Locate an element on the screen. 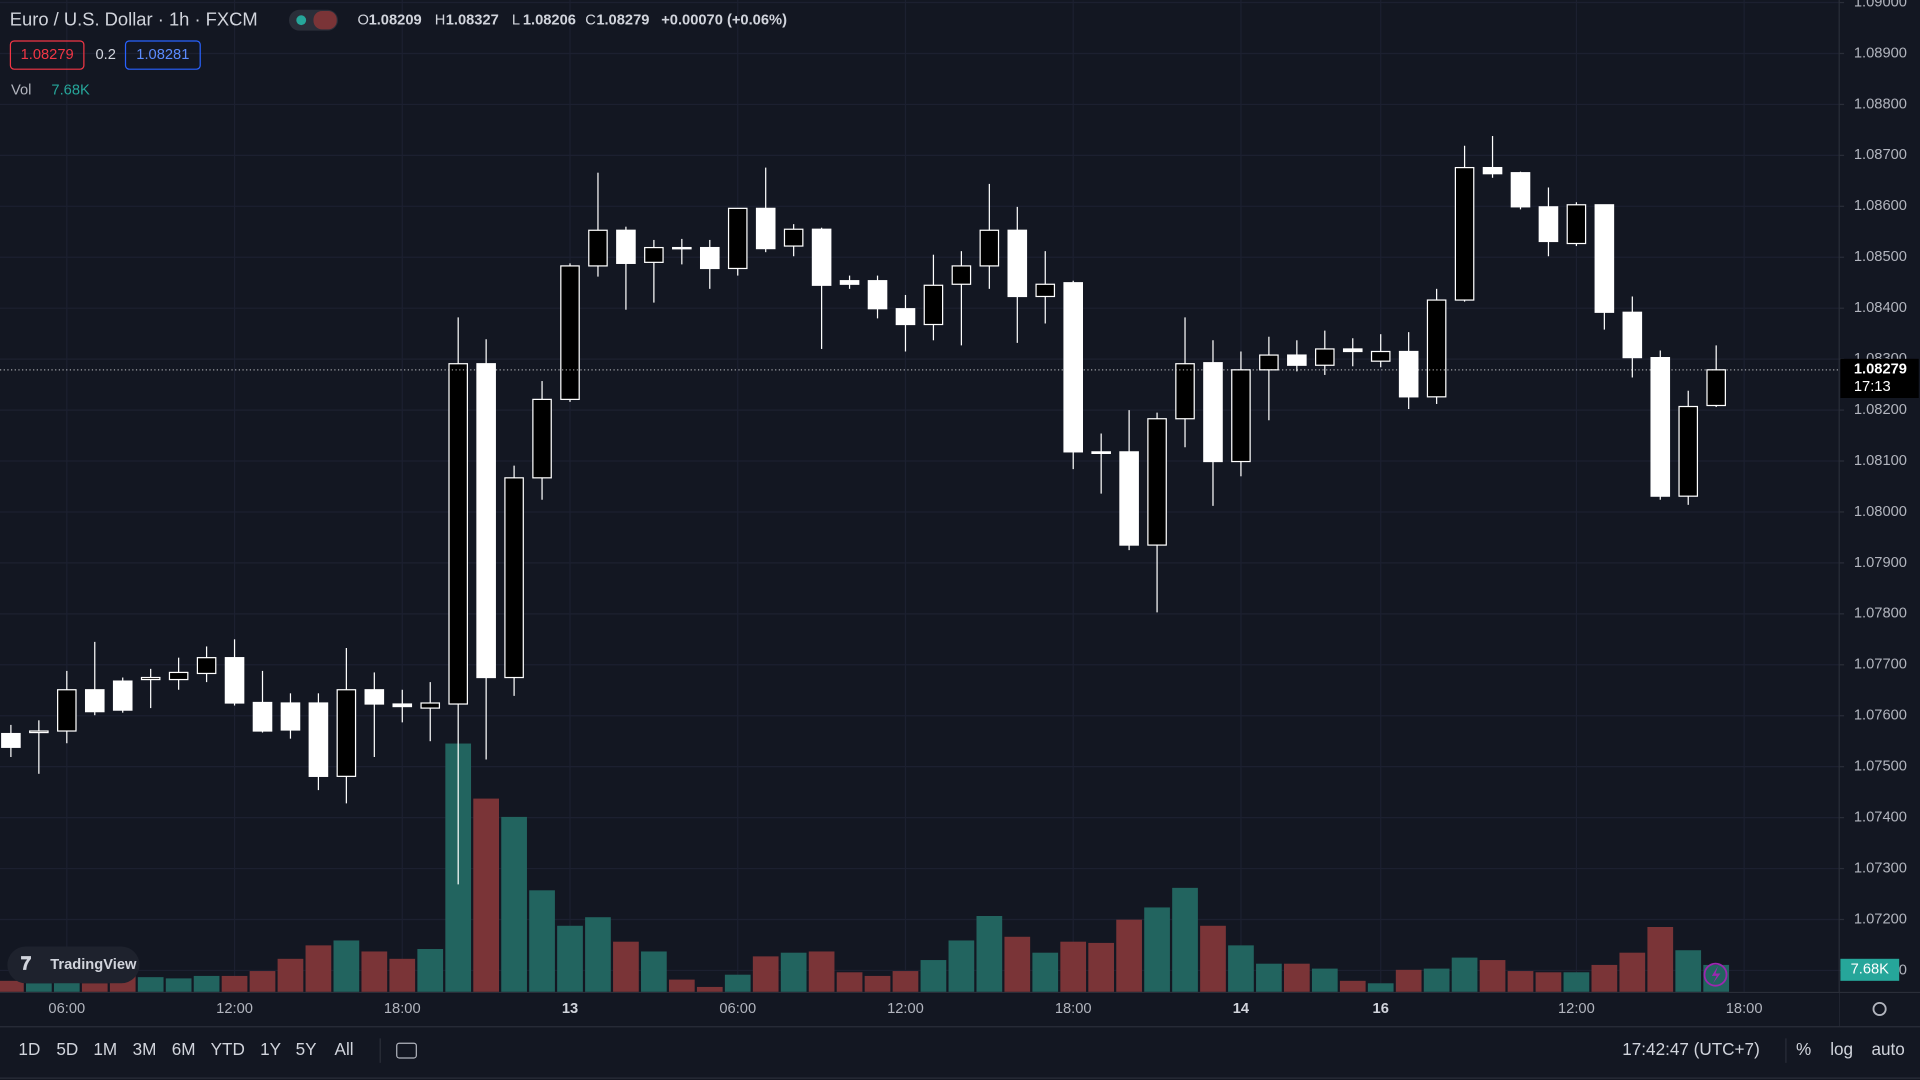 The height and width of the screenshot is (1080, 1920). ask-price: 1.08281 is located at coordinates (162, 55).